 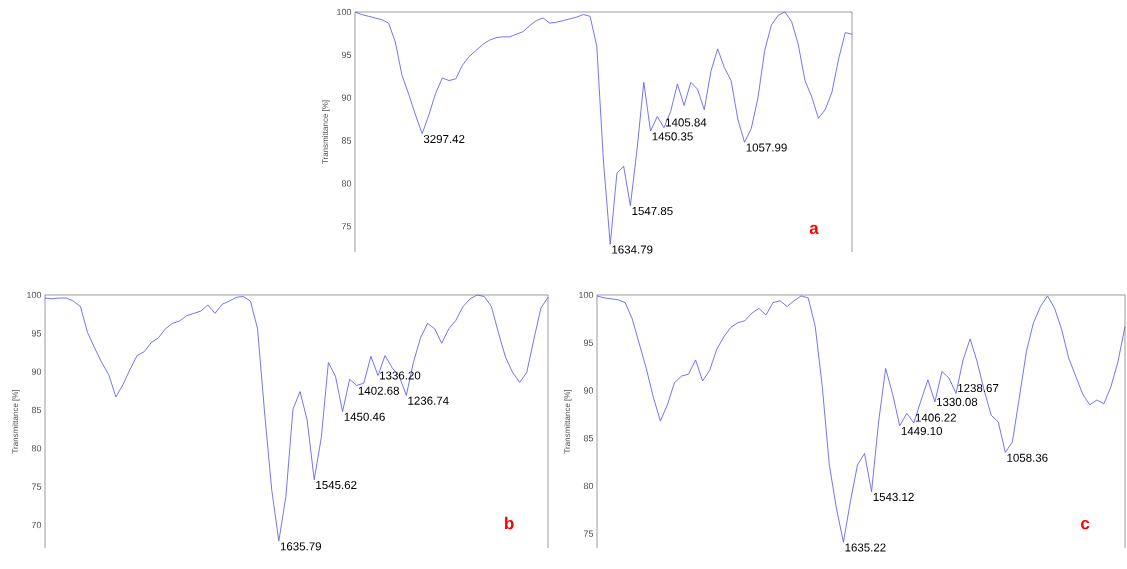 I want to click on annotation: 1236.74, so click(x=428, y=400).